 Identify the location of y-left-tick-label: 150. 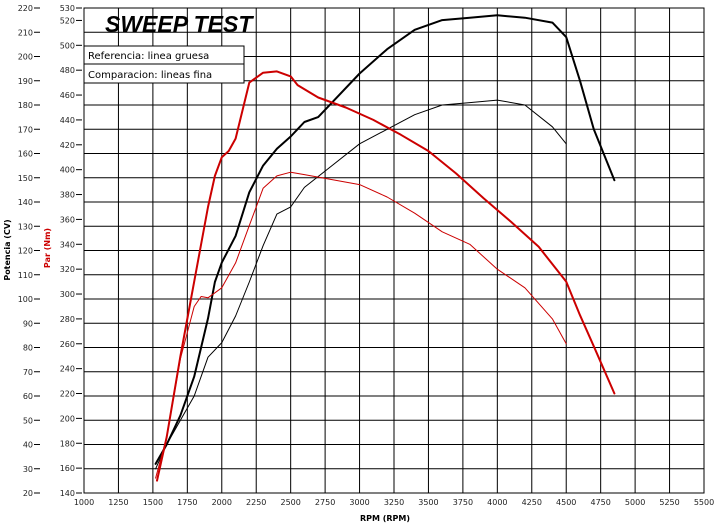
(25, 178).